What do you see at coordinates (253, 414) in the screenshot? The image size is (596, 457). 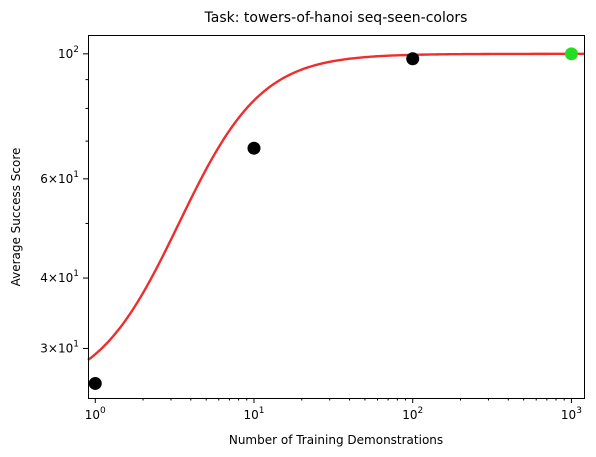 I see `x-tick-label-1: 10¹` at bounding box center [253, 414].